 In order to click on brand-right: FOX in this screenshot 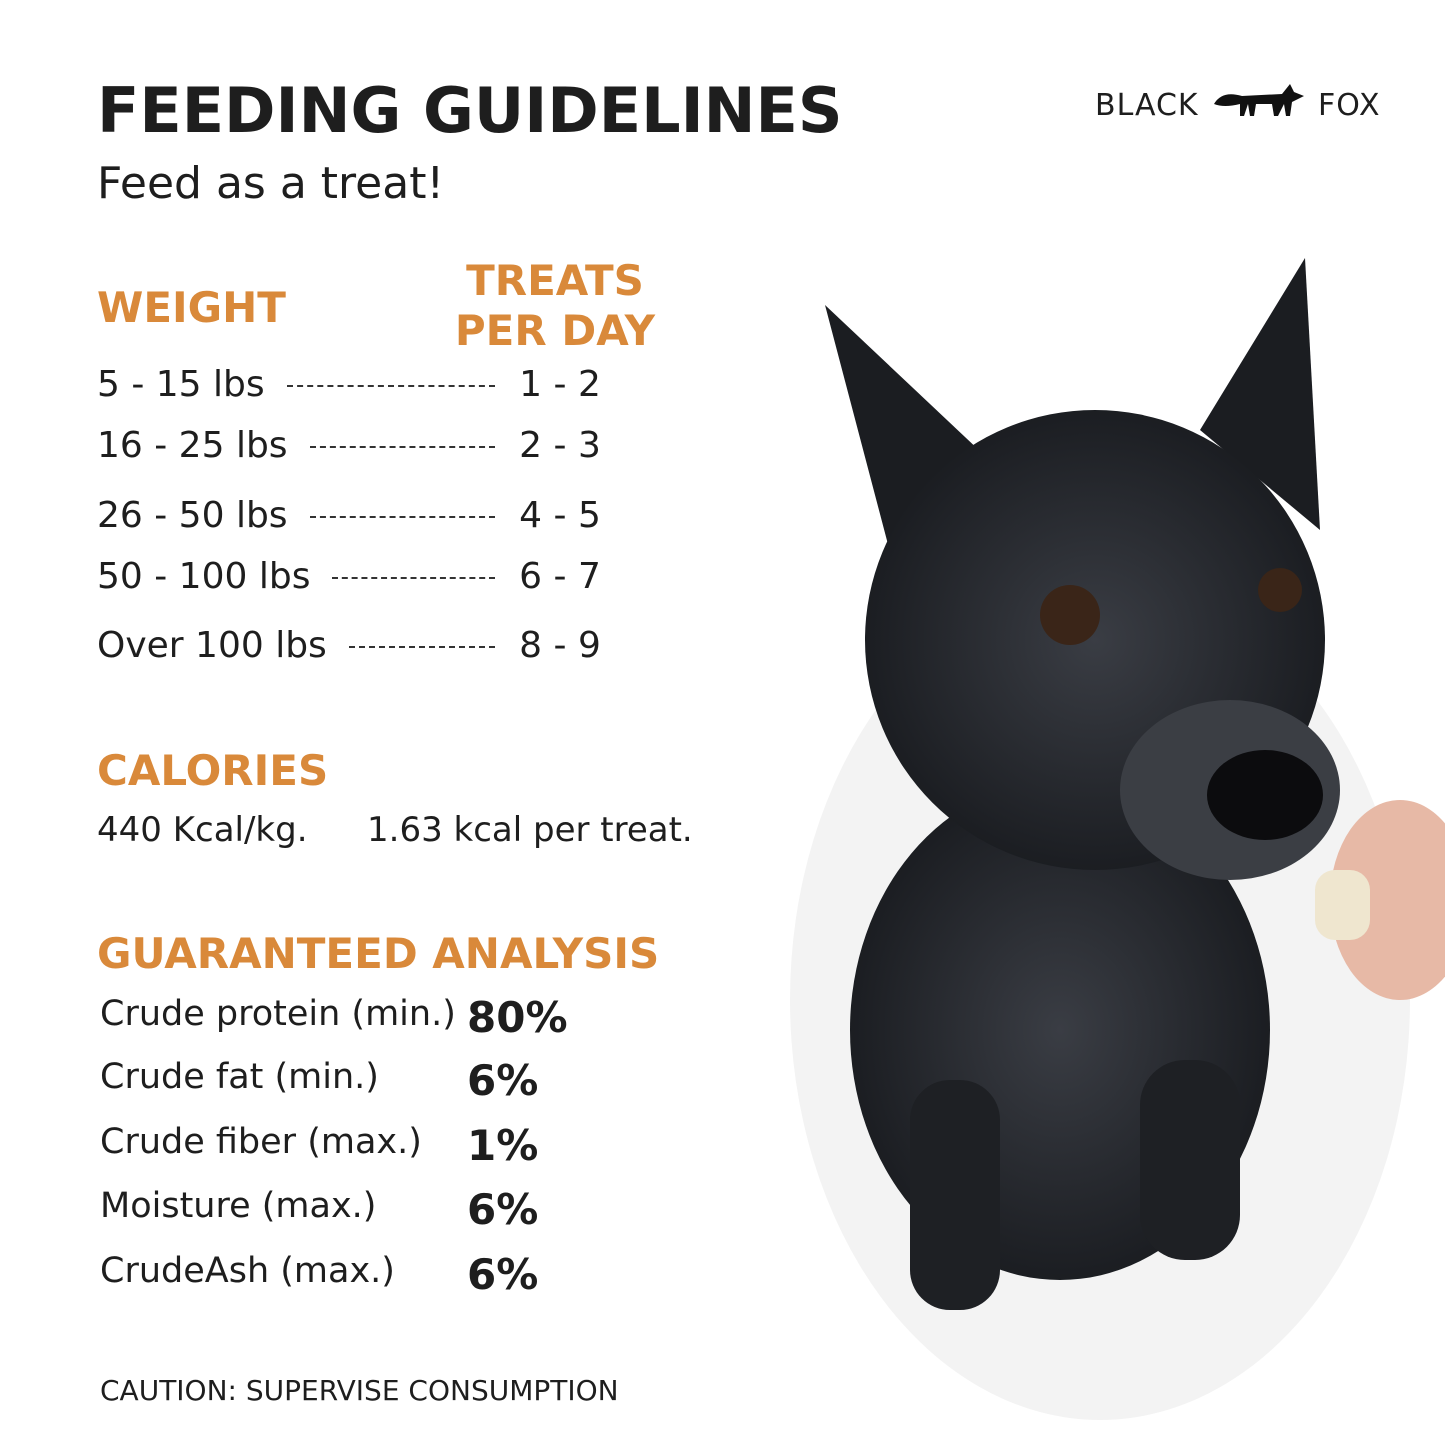, I will do `click(1349, 105)`.